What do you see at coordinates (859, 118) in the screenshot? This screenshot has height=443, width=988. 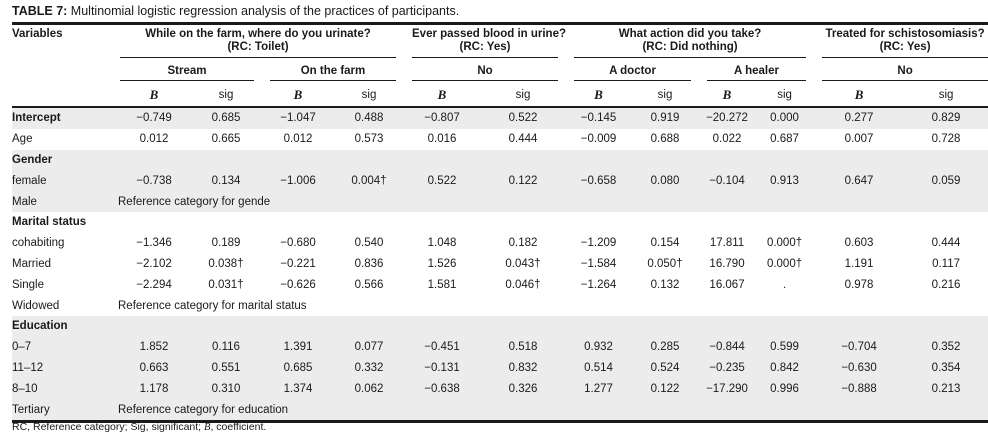 I see `b-cell: 0.277` at bounding box center [859, 118].